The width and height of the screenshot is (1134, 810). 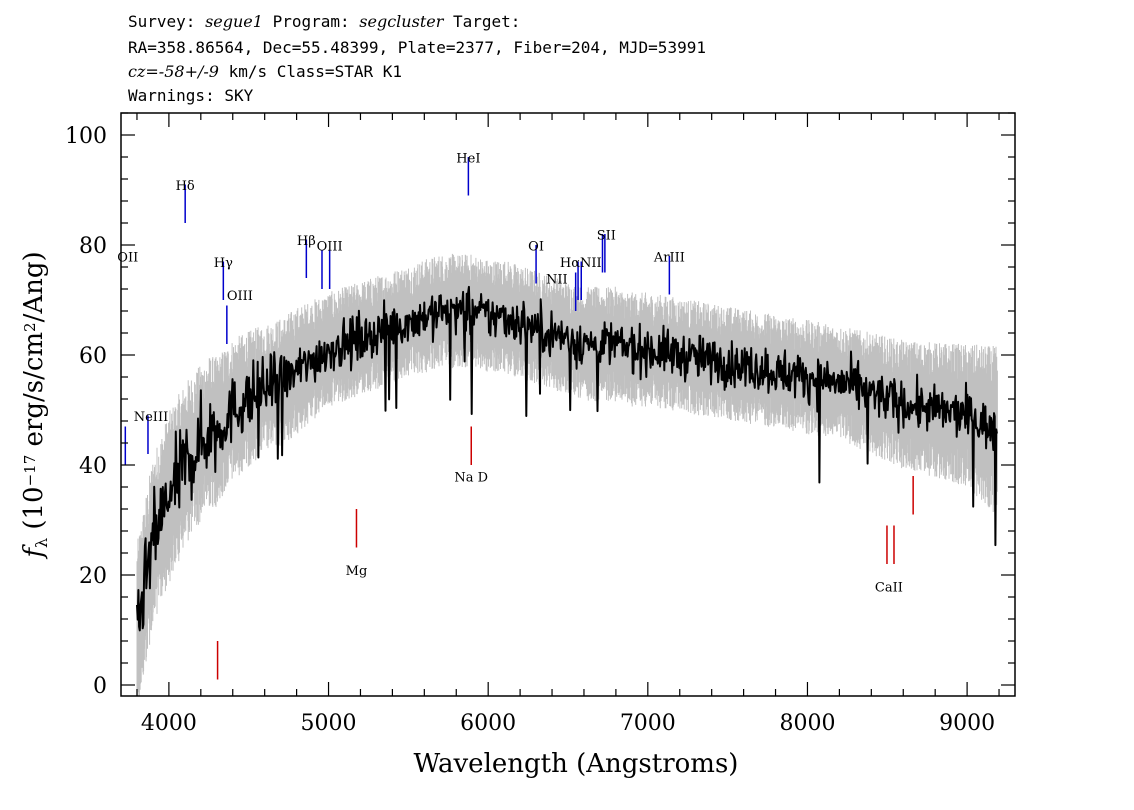 What do you see at coordinates (93, 466) in the screenshot?
I see `y-tick-label: 40` at bounding box center [93, 466].